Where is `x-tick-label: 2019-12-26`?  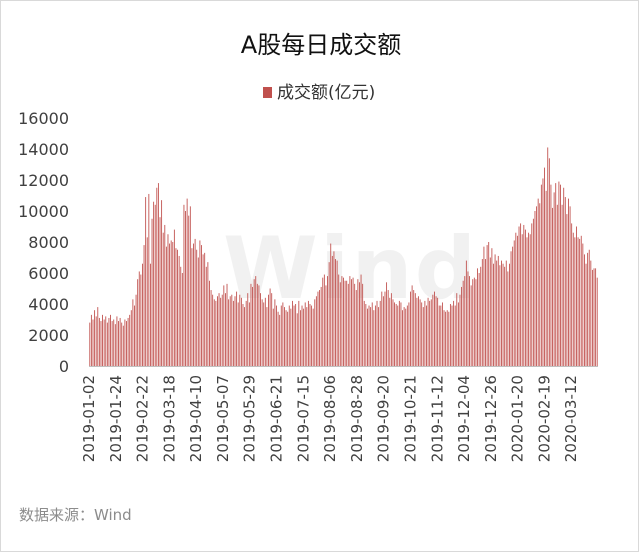 x-tick-label: 2019-12-26 is located at coordinates (491, 418).